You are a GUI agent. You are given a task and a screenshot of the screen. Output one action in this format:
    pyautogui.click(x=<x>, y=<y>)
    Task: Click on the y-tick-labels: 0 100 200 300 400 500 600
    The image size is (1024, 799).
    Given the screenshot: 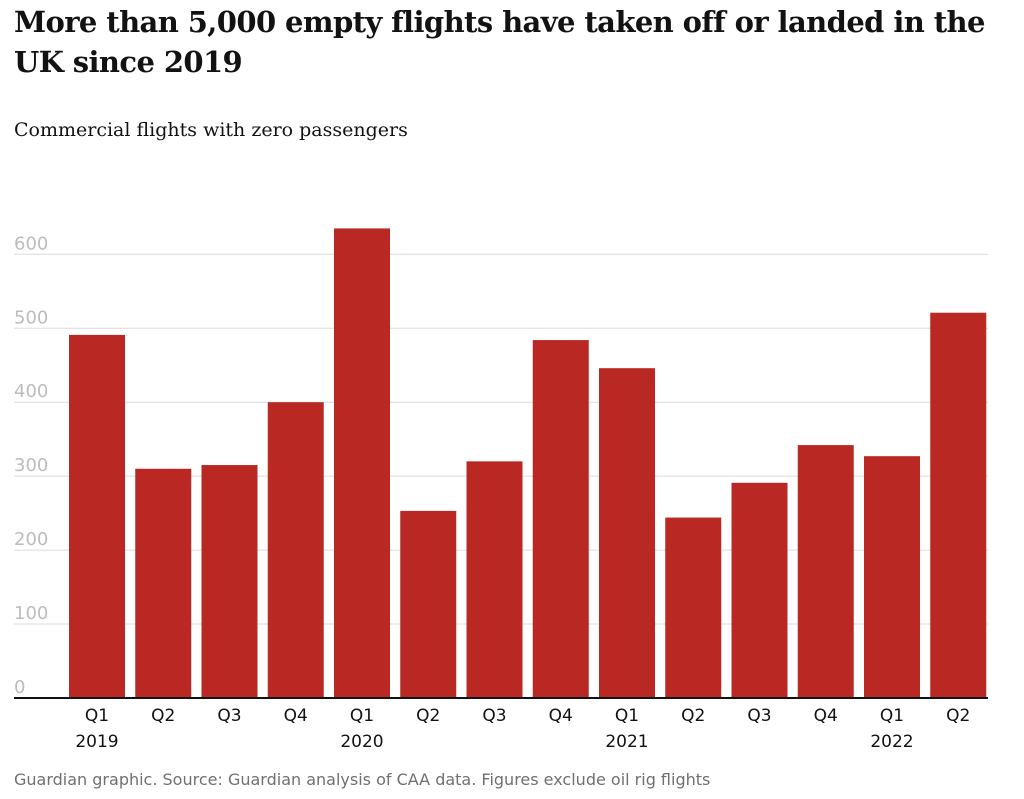 What is the action you would take?
    pyautogui.click(x=31, y=465)
    